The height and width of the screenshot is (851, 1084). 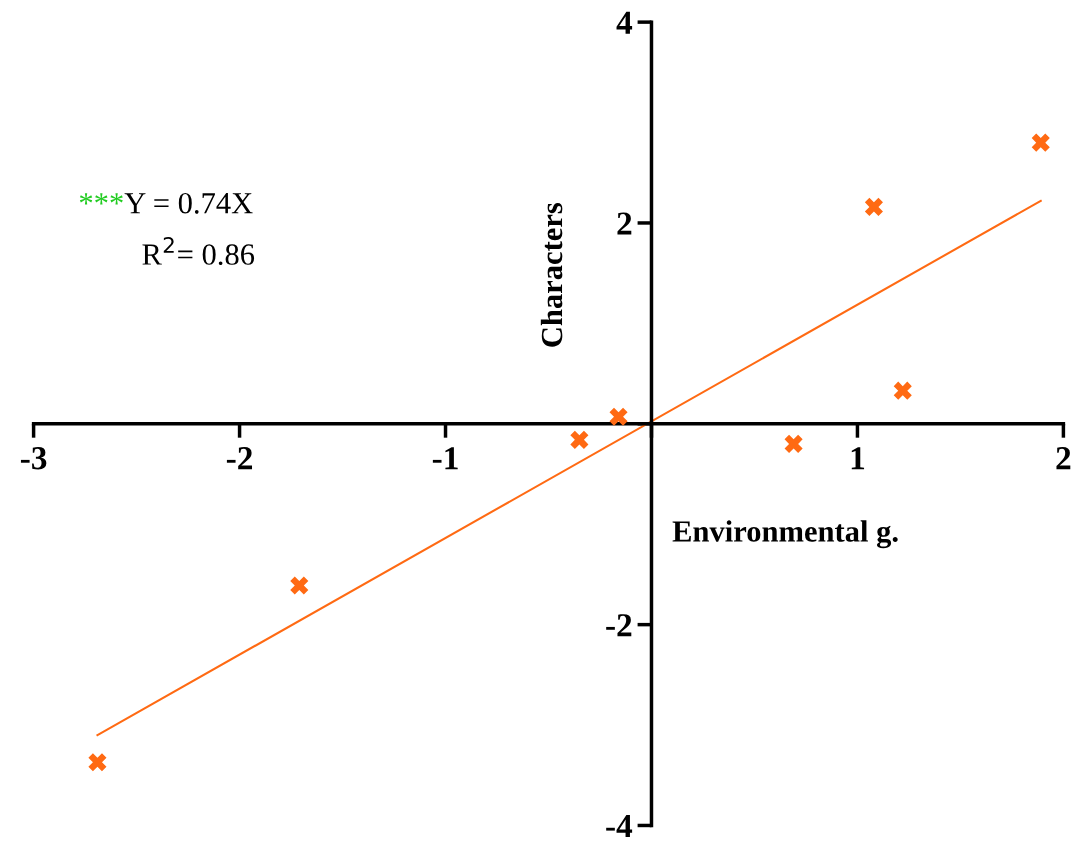 What do you see at coordinates (33, 458) in the screenshot?
I see `x-tick-label: -3` at bounding box center [33, 458].